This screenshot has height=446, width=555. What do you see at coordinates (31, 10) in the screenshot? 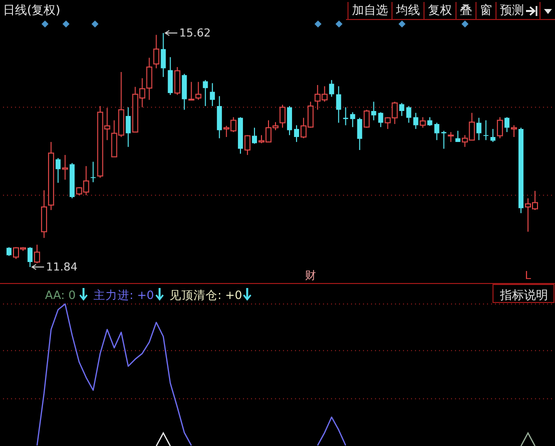
I see `chart-title: 日线(复权)` at bounding box center [31, 10].